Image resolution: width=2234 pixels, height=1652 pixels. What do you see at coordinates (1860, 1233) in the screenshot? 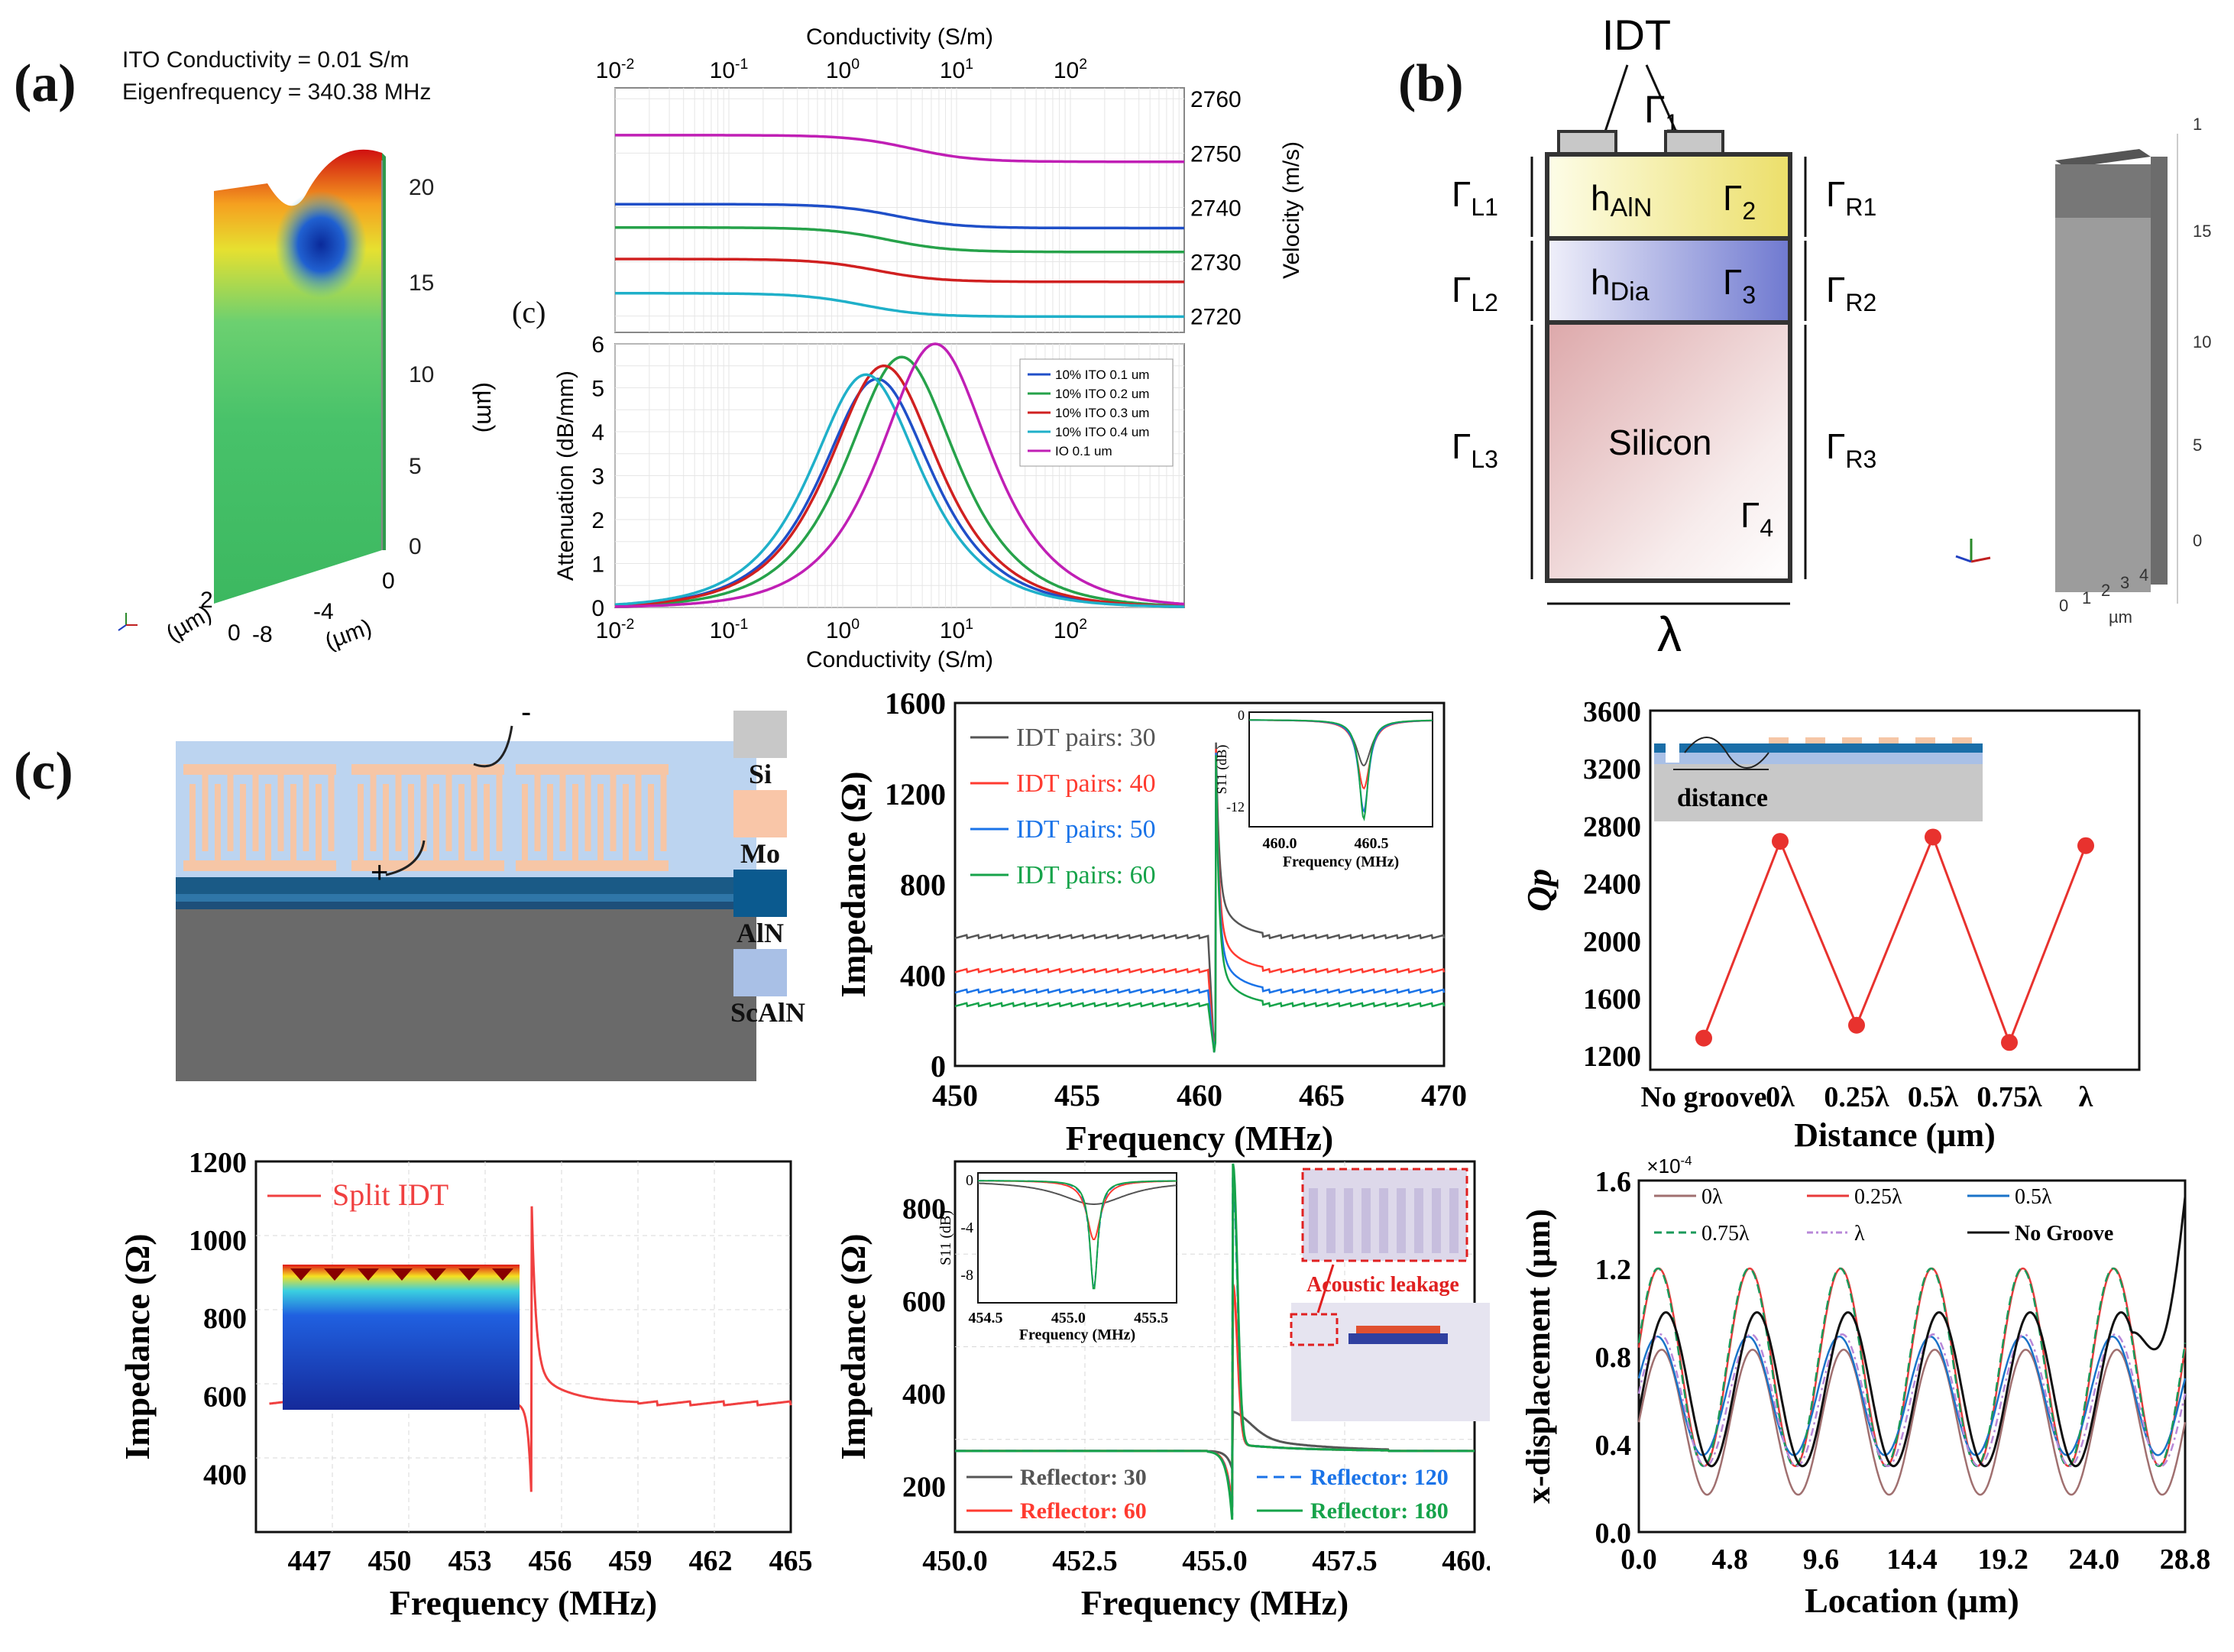
I see `disp-legend-entry: λ` at bounding box center [1860, 1233].